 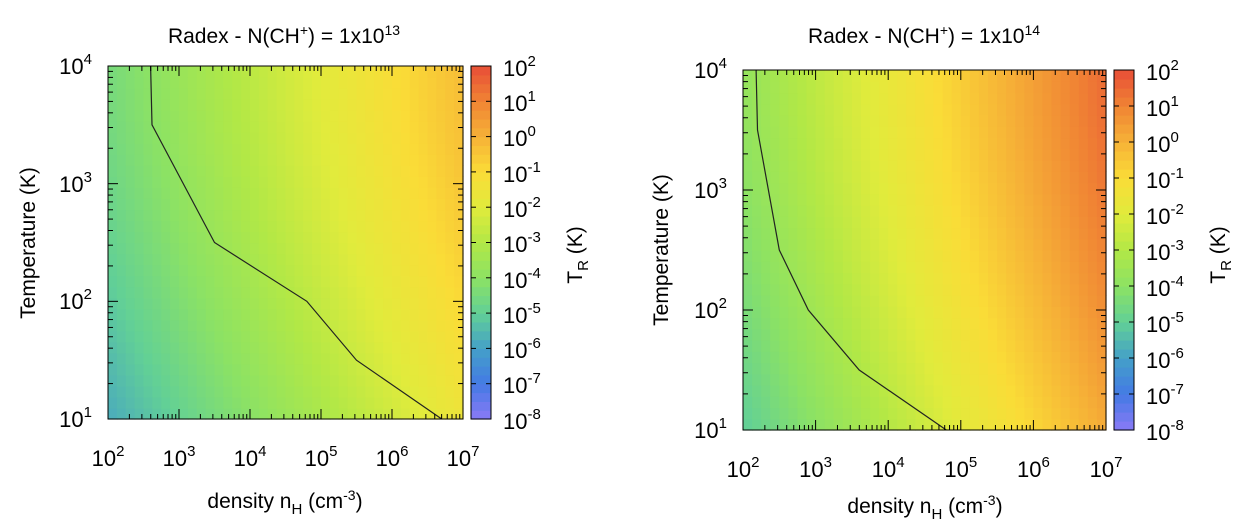 I want to click on x-tick-label: 104, so click(x=888, y=468).